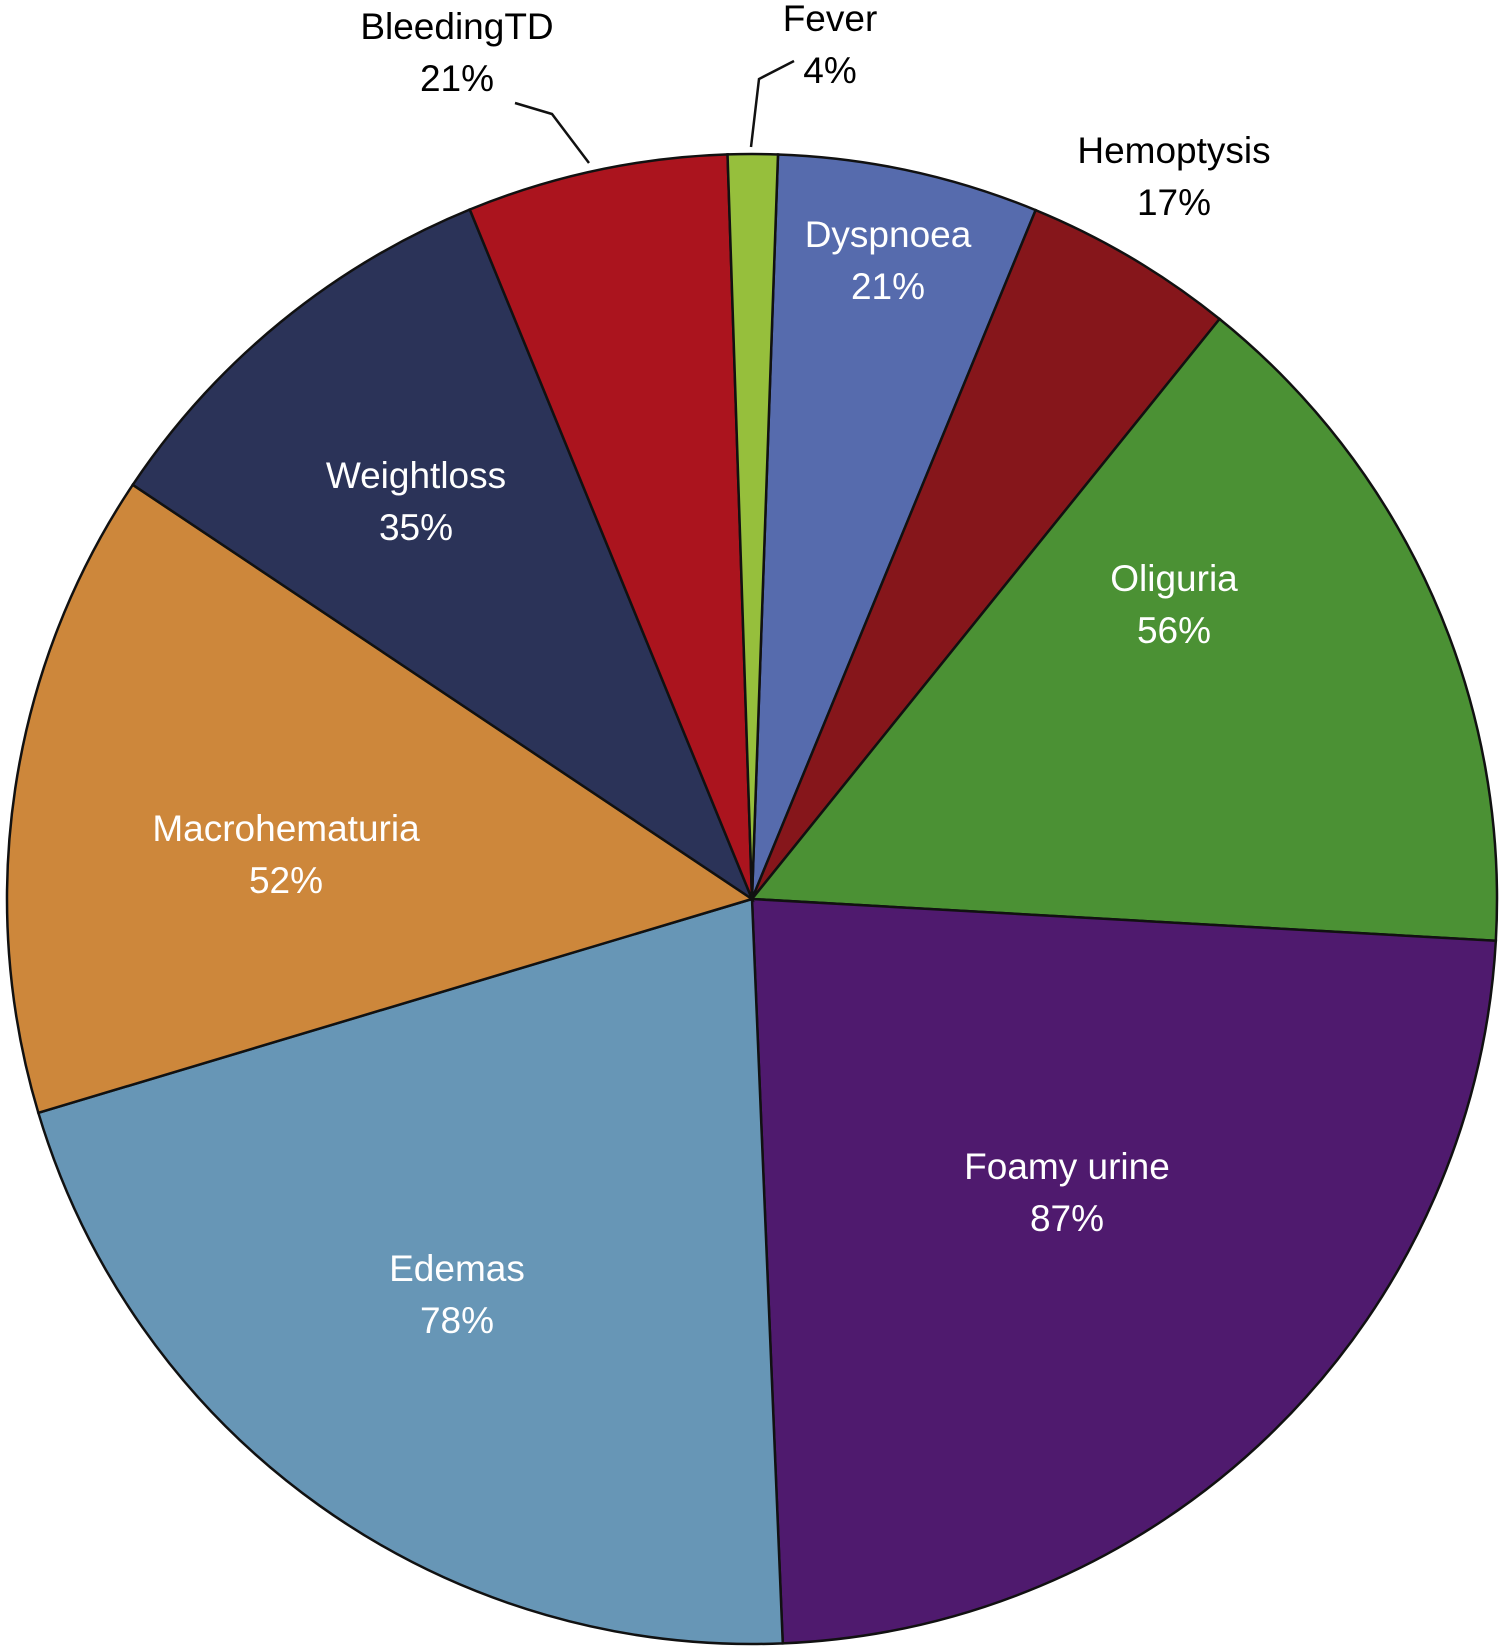 Image resolution: width=1503 pixels, height=1648 pixels. I want to click on slice-label: Fever, so click(830, 19).